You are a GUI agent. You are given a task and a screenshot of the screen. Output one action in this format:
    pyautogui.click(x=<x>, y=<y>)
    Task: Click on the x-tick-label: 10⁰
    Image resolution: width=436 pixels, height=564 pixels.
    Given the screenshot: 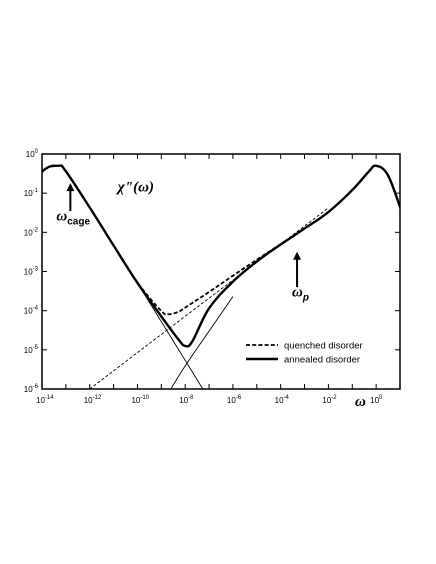 What is the action you would take?
    pyautogui.click(x=376, y=400)
    